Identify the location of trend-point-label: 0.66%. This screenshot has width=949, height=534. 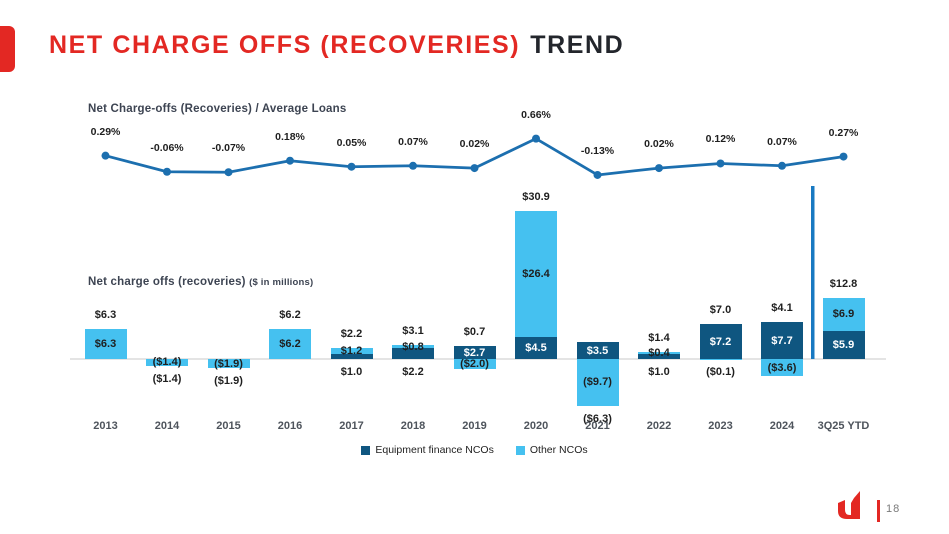
(536, 114).